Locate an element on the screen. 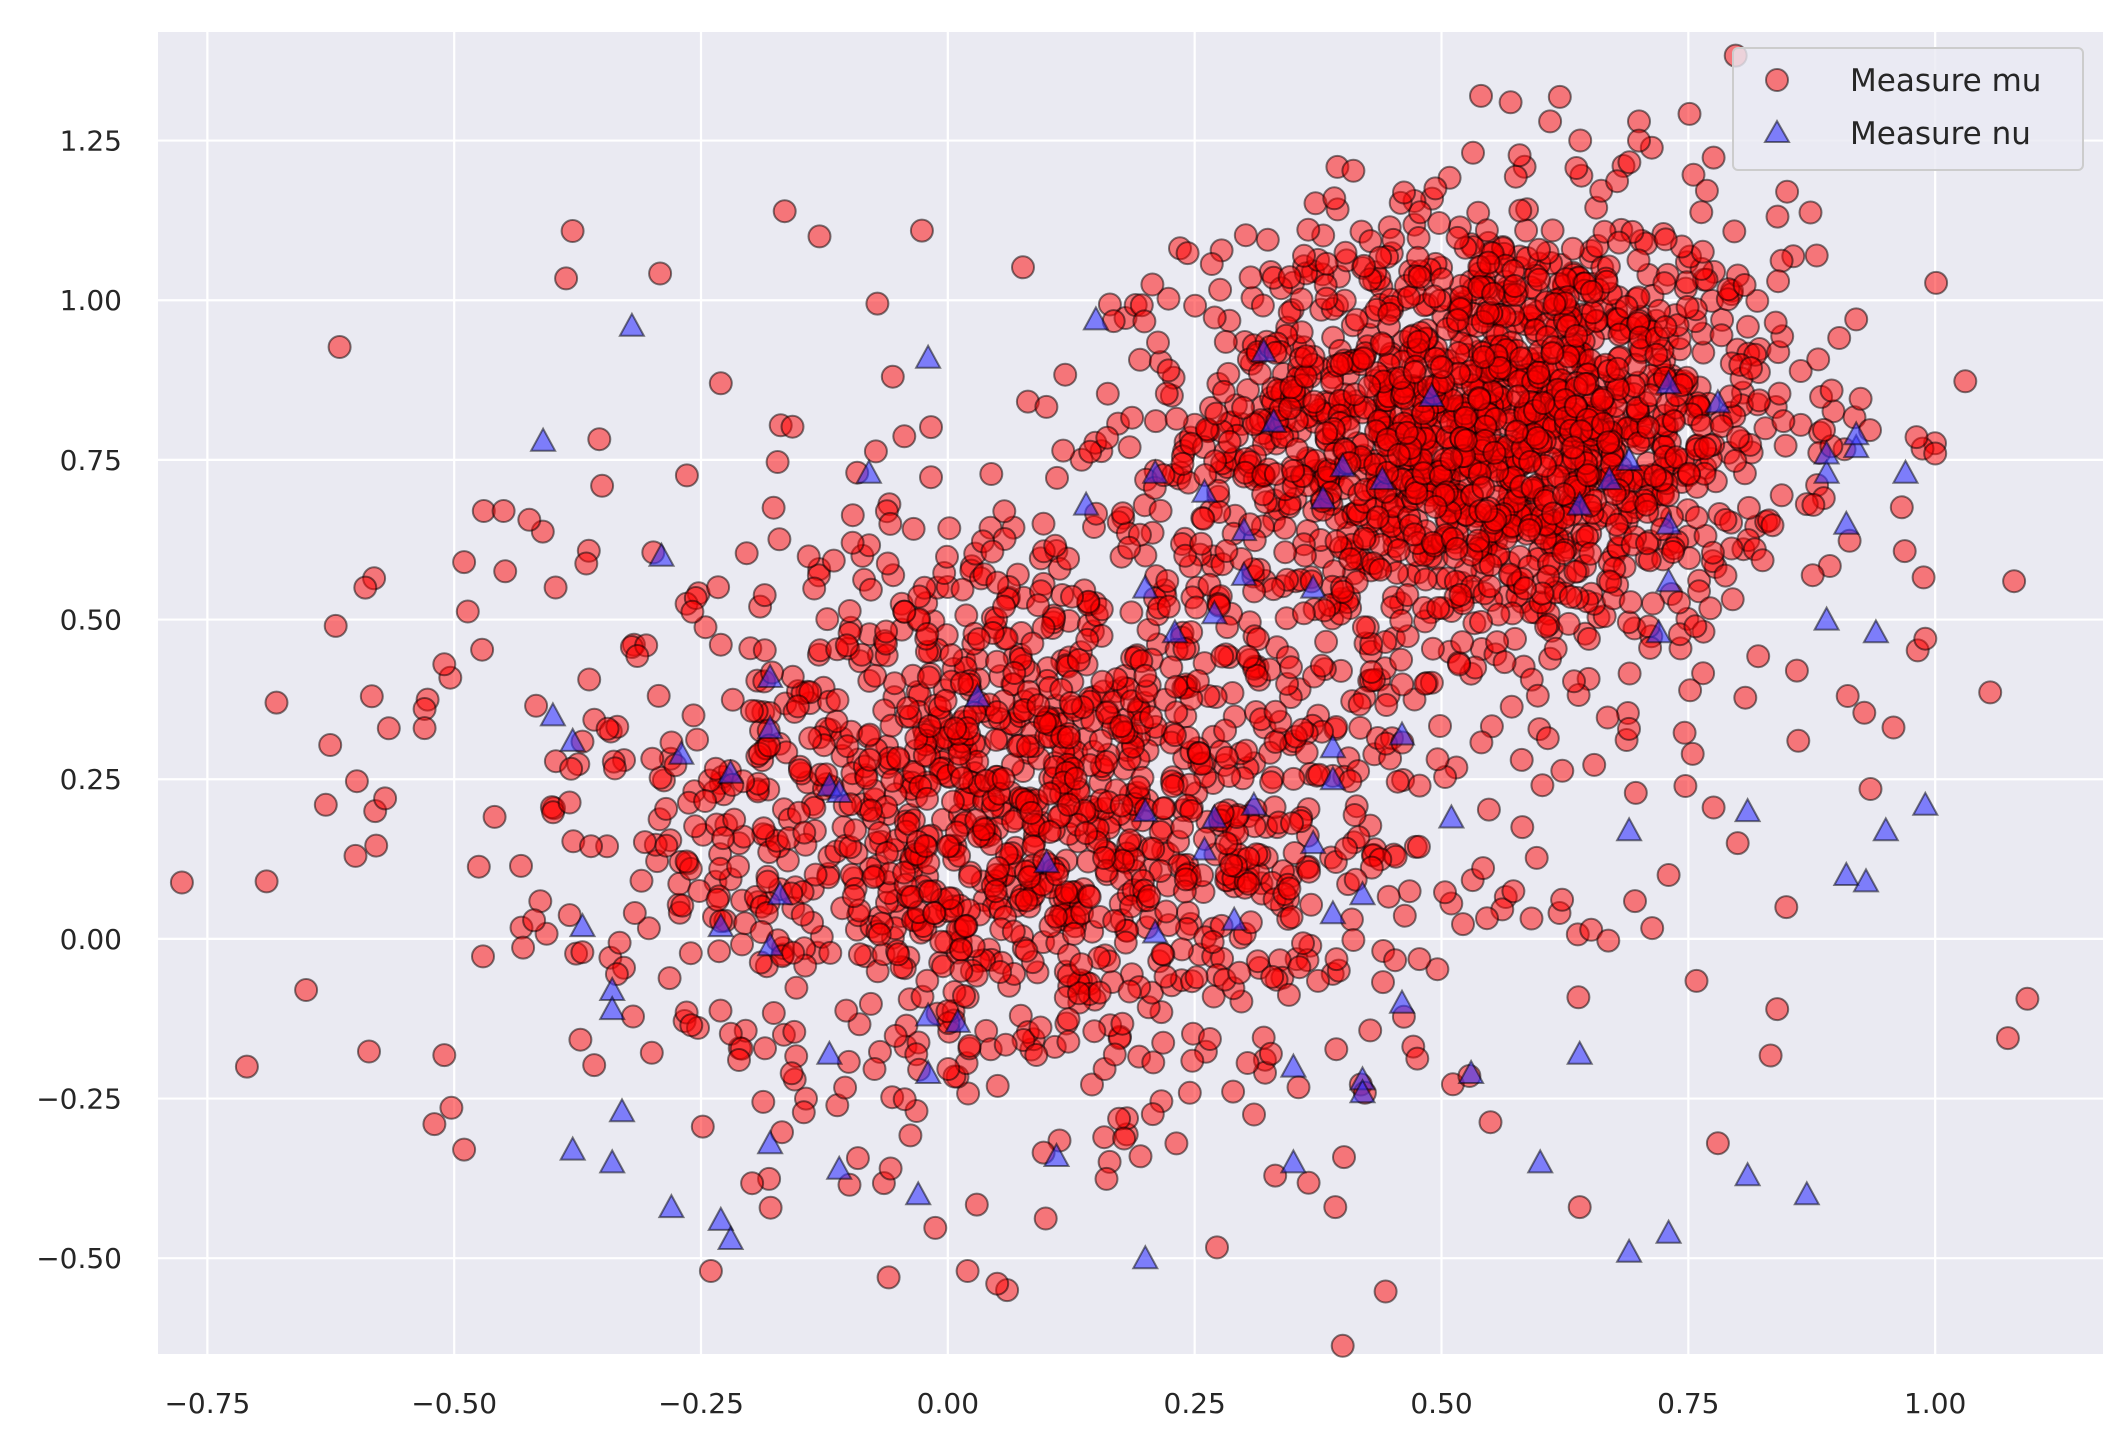  y-tick-label: 0.50 is located at coordinates (91, 620).